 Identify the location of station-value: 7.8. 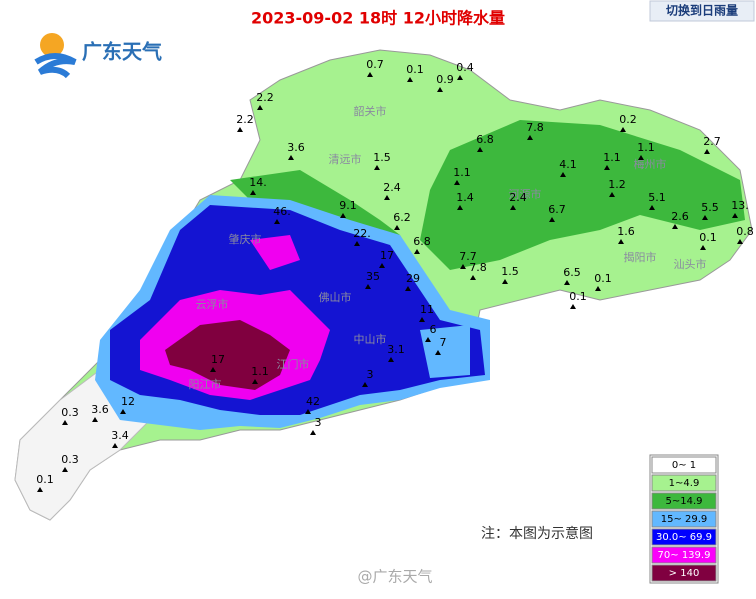
(535, 127).